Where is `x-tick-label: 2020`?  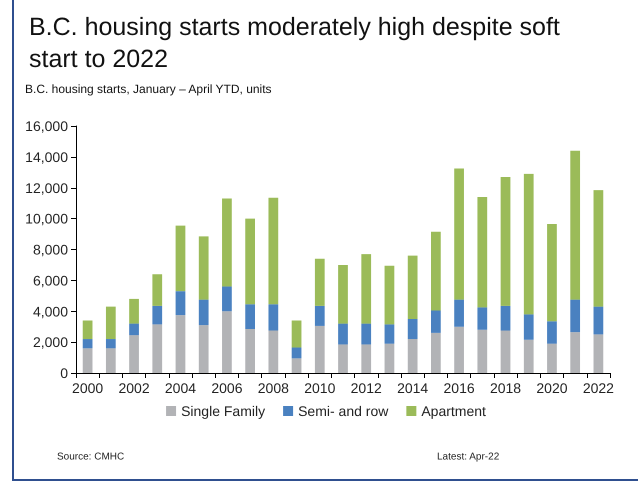
x-tick-label: 2020 is located at coordinates (552, 388).